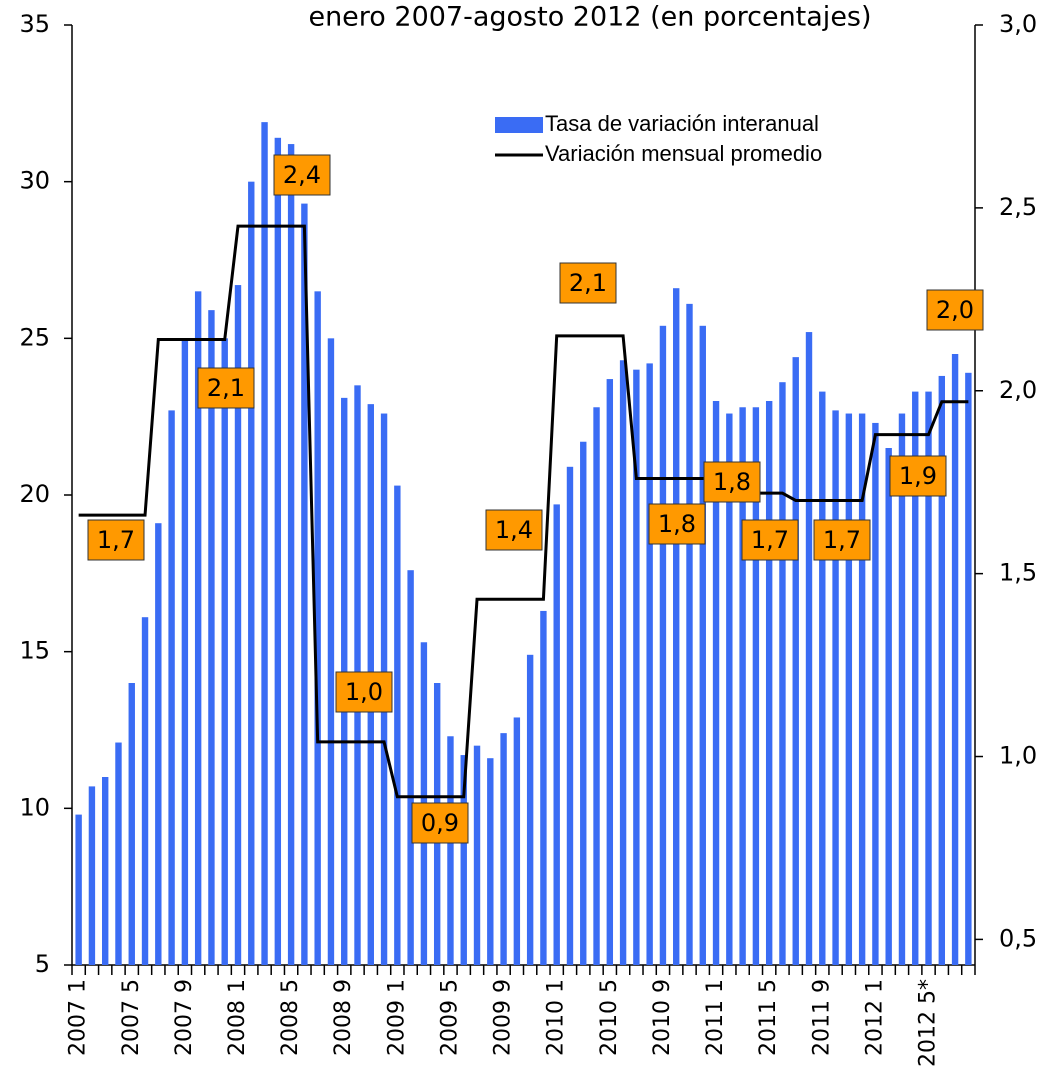 This screenshot has height=1092, width=1046. Describe the element at coordinates (768, 1017) in the screenshot. I see `x-tick-label: 2011 5` at that location.